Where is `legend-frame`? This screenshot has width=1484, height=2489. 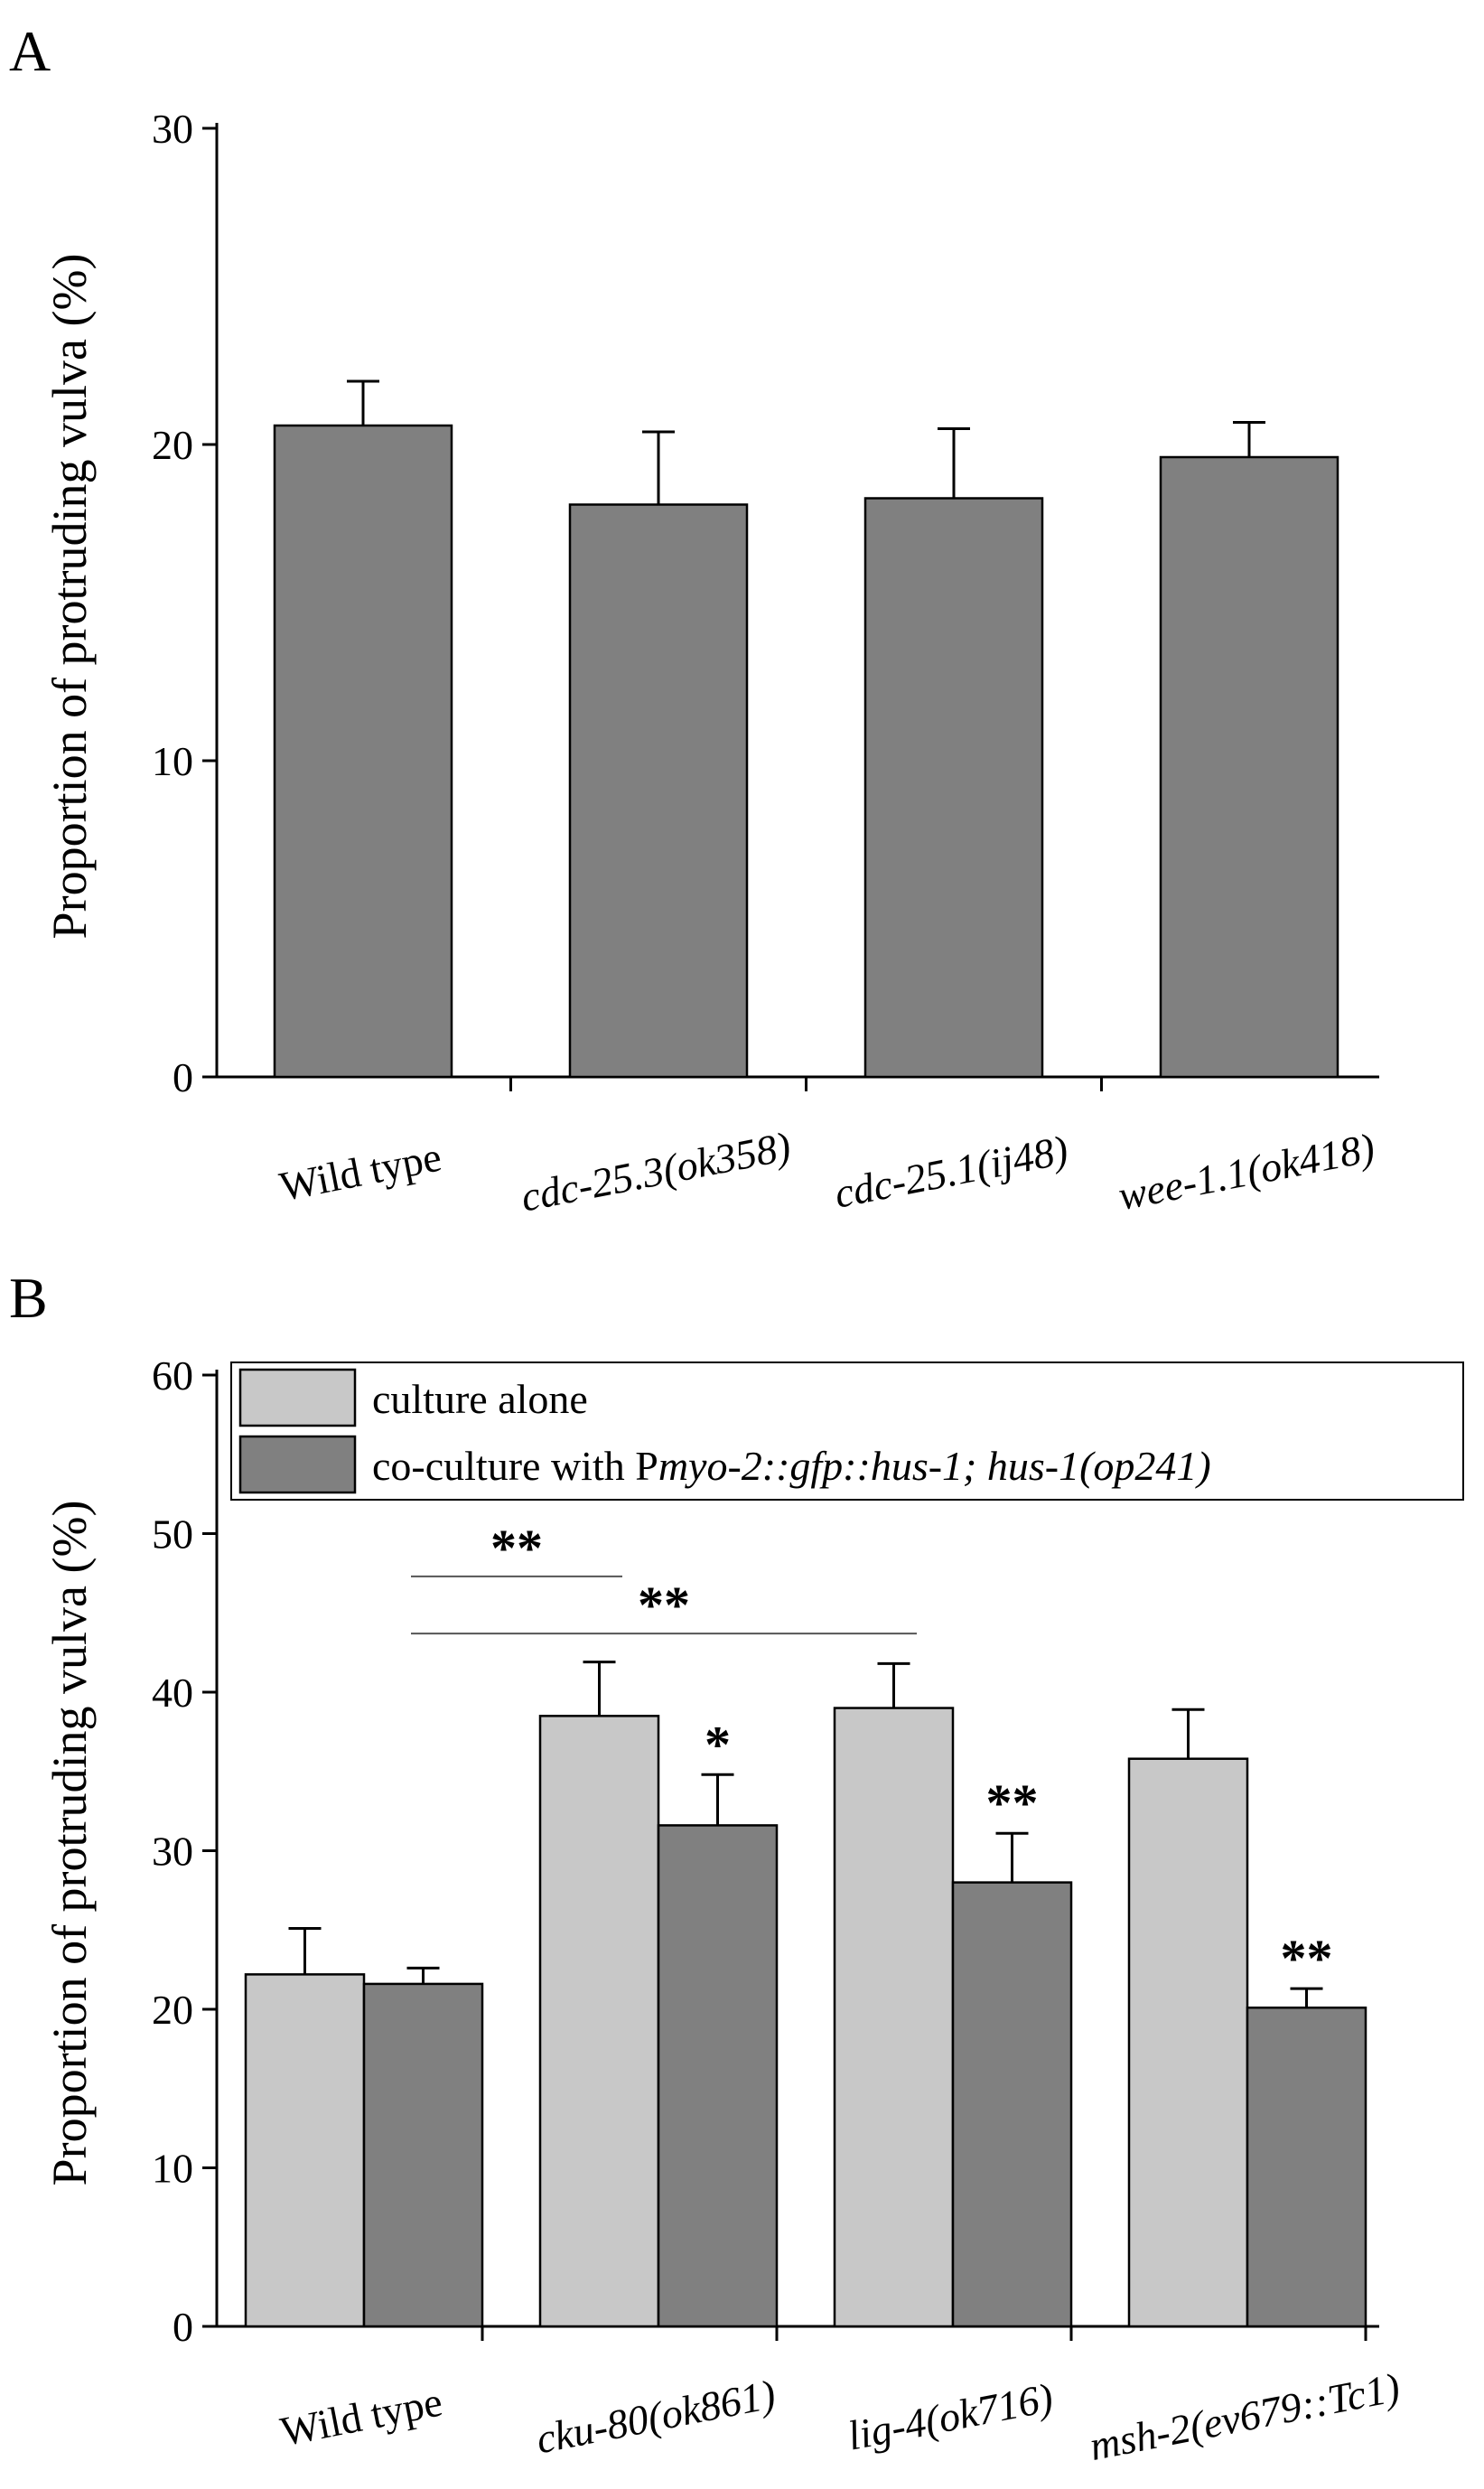 legend-frame is located at coordinates (847, 1431).